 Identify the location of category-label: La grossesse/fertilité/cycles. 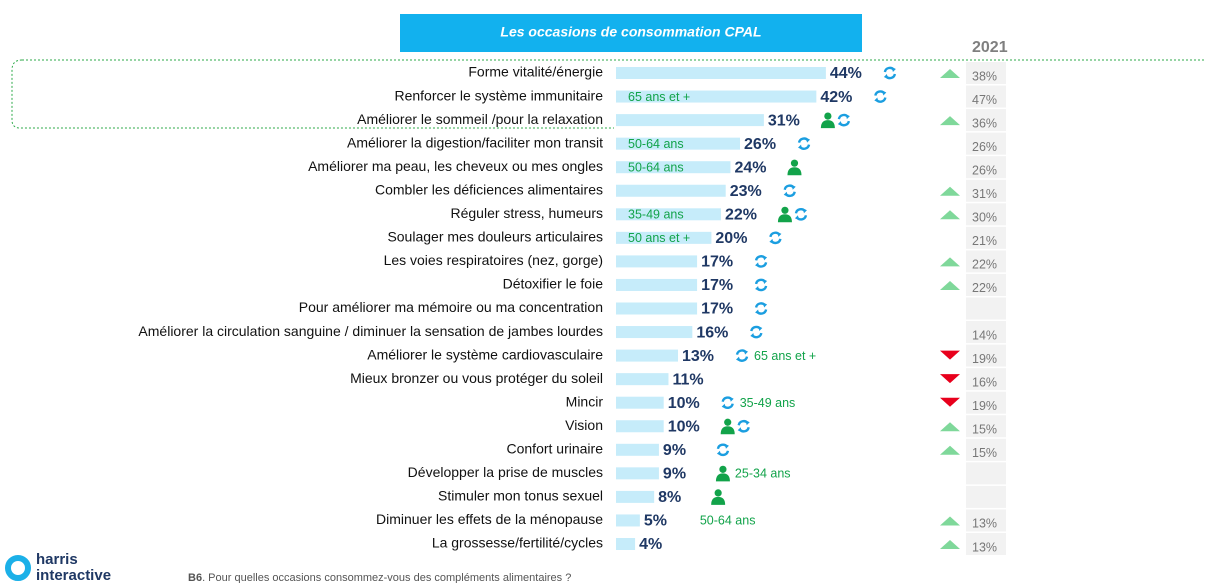
(517, 543).